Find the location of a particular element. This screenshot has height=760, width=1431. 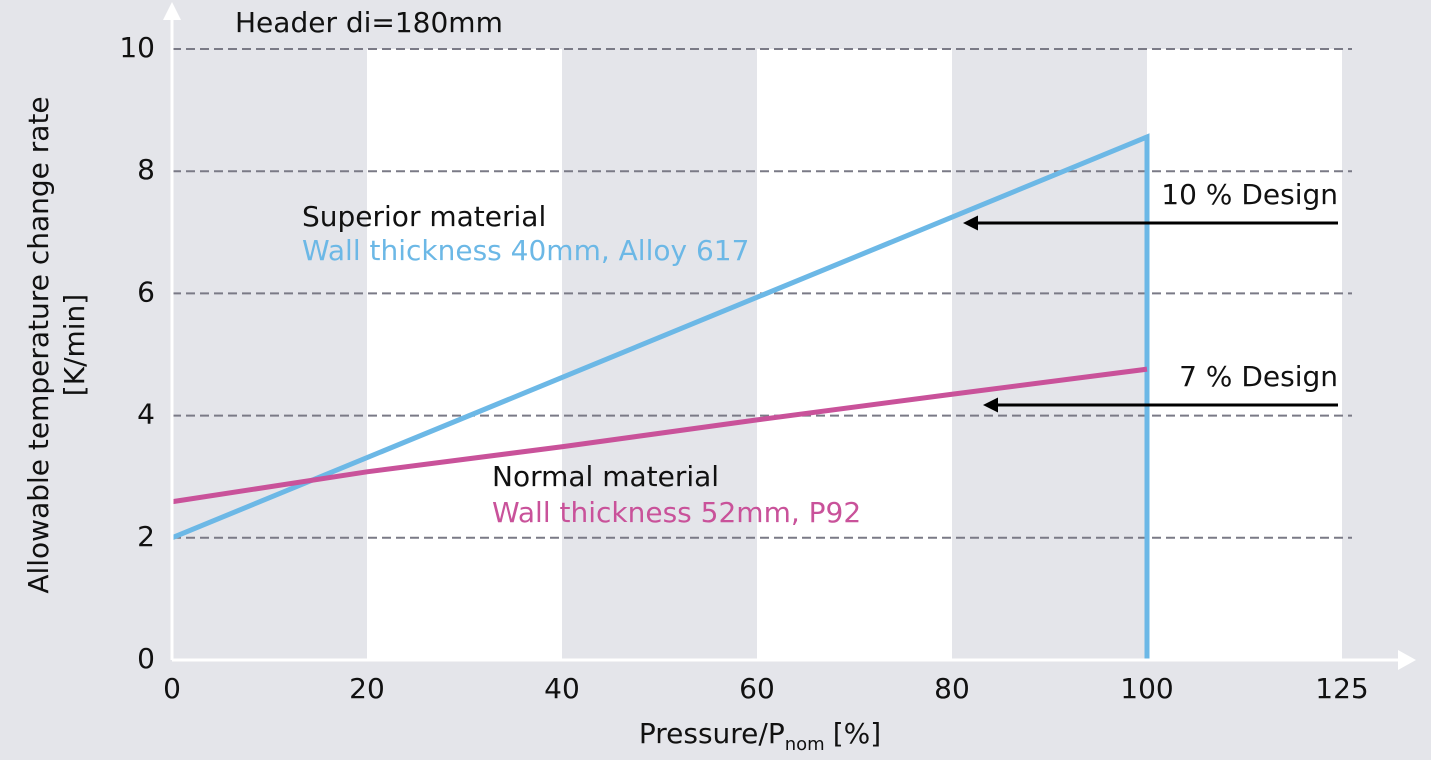

x-label-sub: nom is located at coordinates (805, 744).